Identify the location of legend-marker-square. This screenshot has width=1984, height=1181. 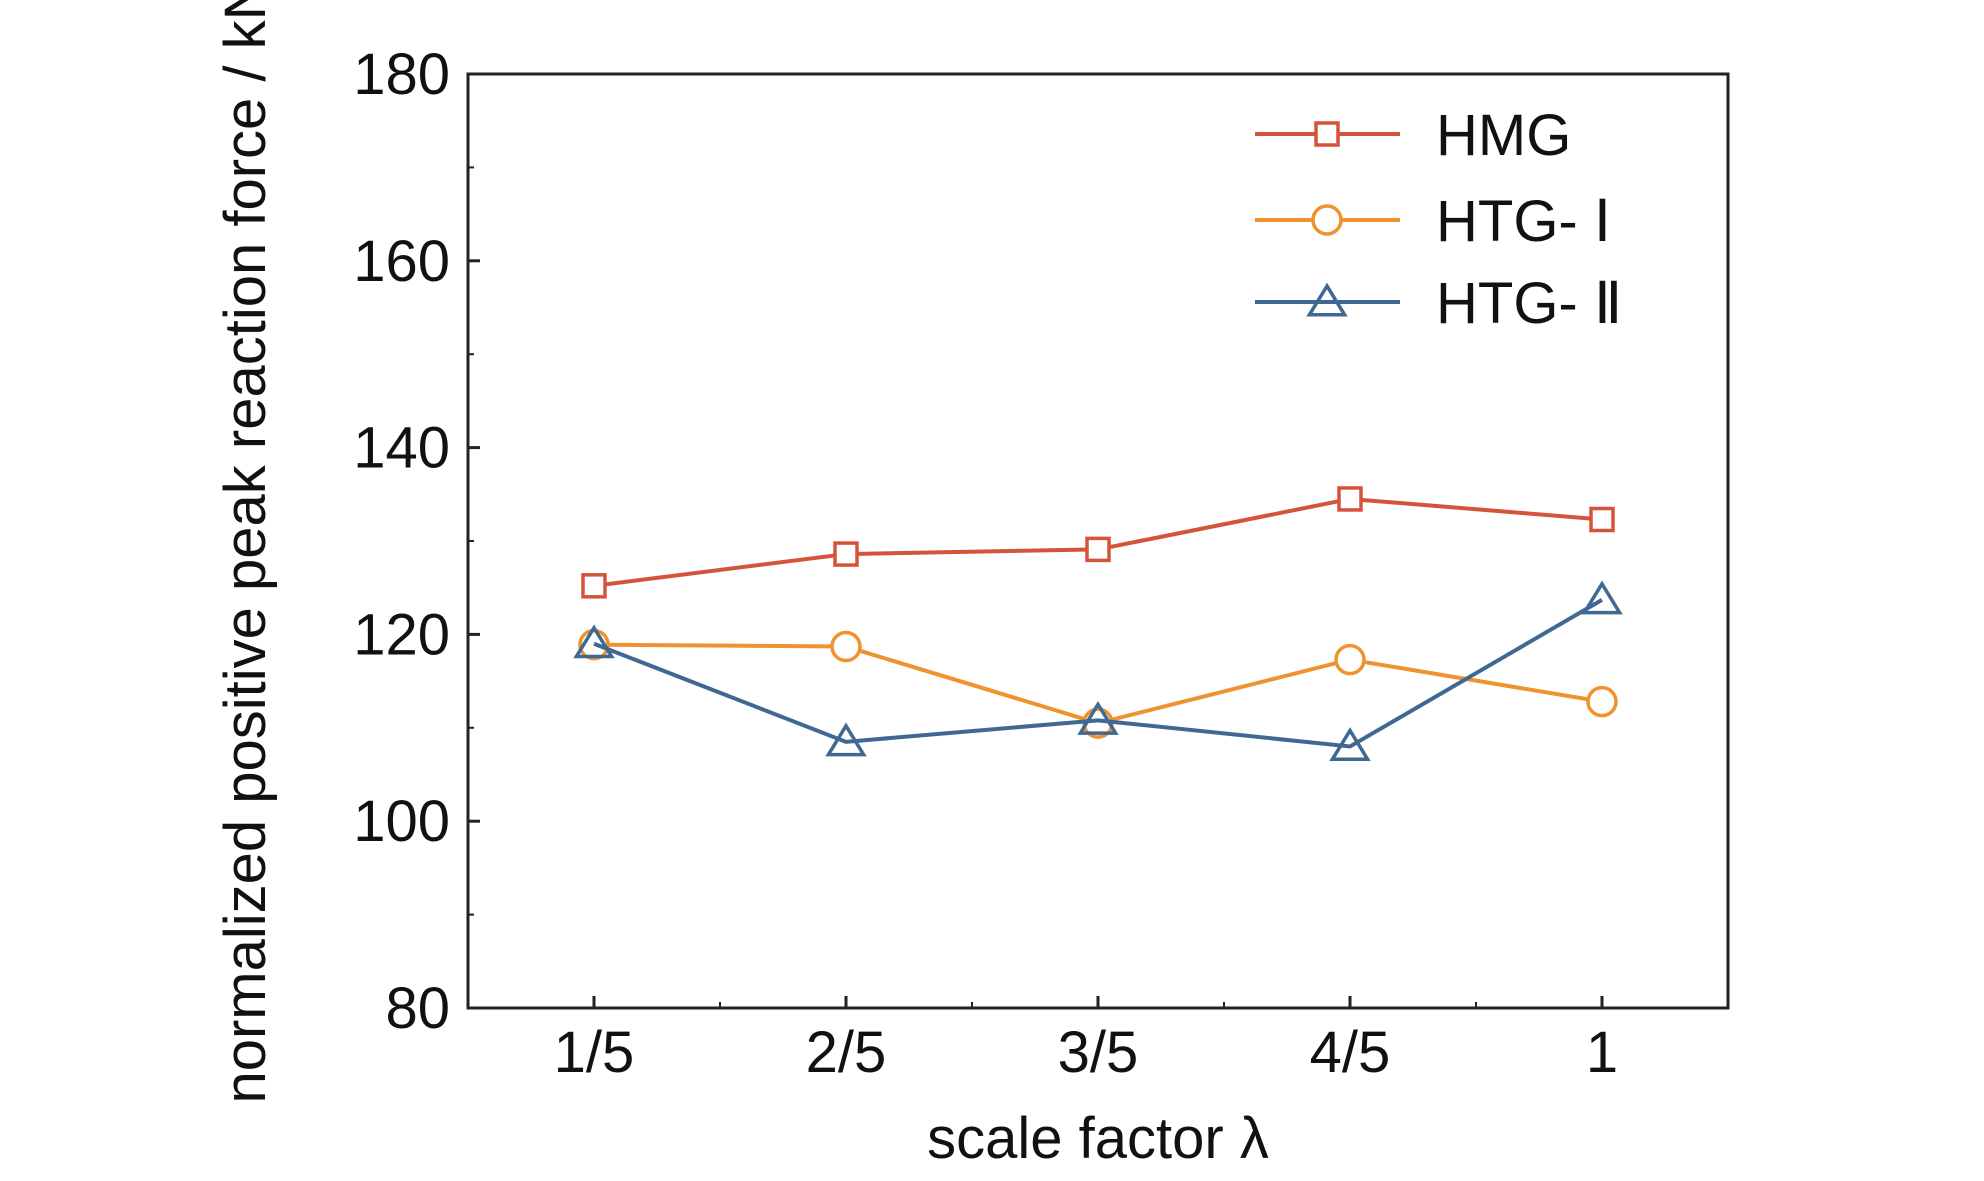
(1327, 134).